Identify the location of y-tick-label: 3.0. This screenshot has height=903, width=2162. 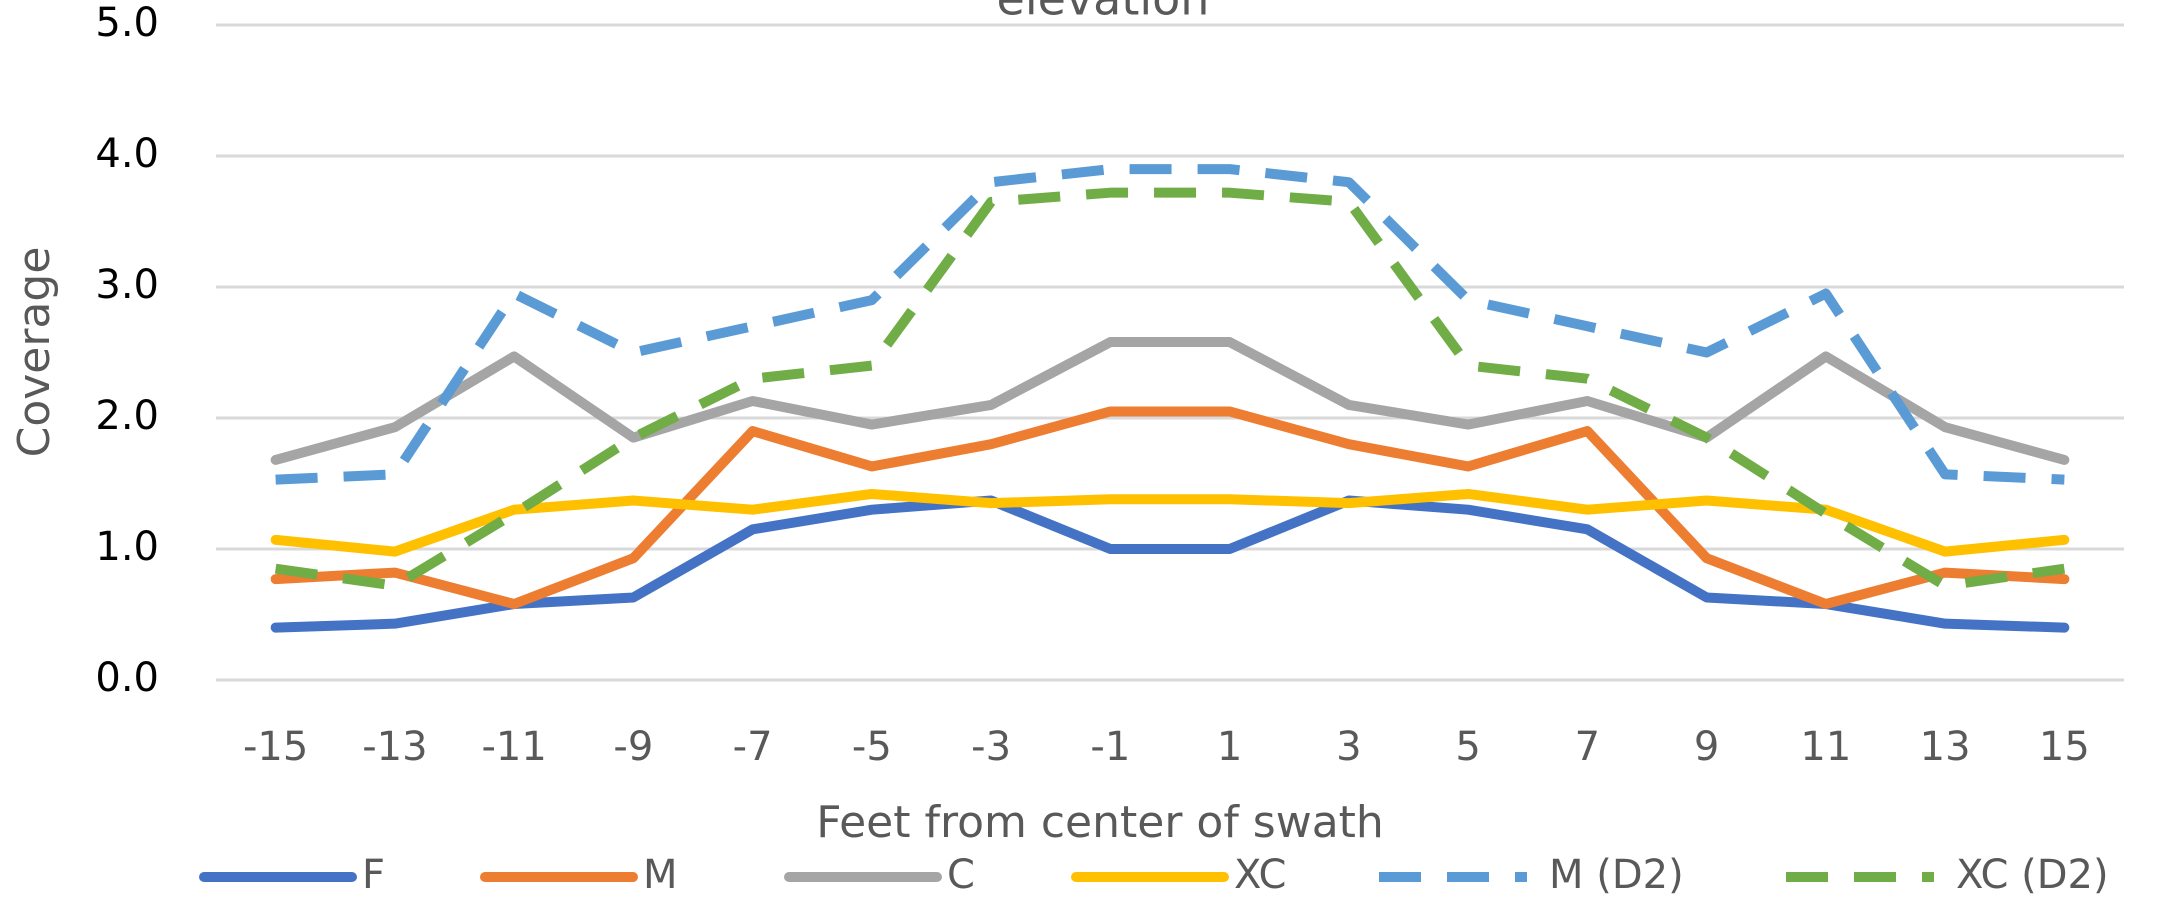
(127, 285).